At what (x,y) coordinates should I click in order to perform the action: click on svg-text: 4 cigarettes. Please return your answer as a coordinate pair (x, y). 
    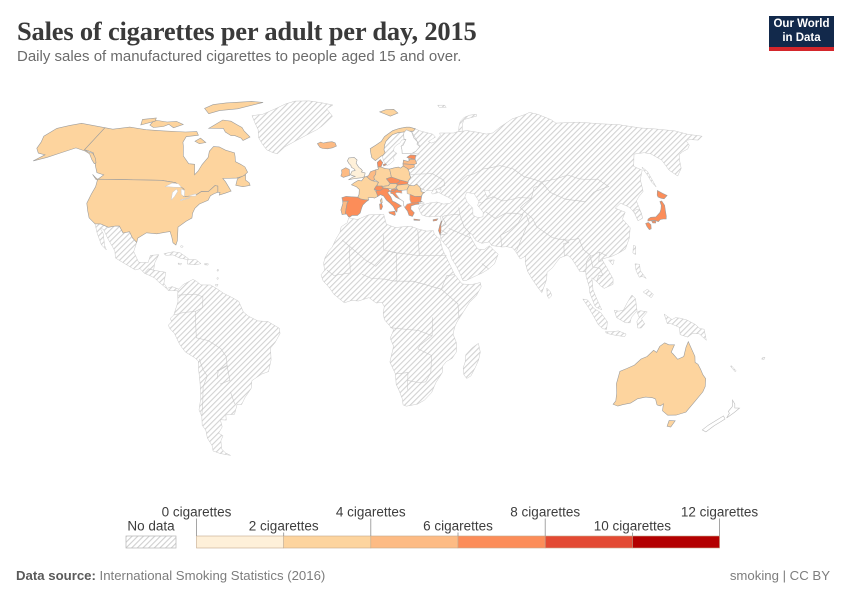
    Looking at the image, I should click on (371, 512).